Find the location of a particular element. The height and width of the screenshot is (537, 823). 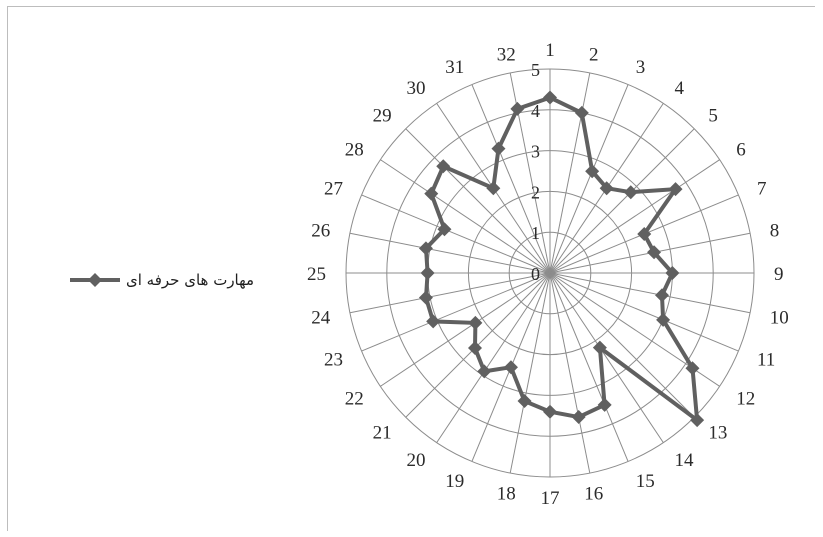

category-label: 31 is located at coordinates (454, 67).